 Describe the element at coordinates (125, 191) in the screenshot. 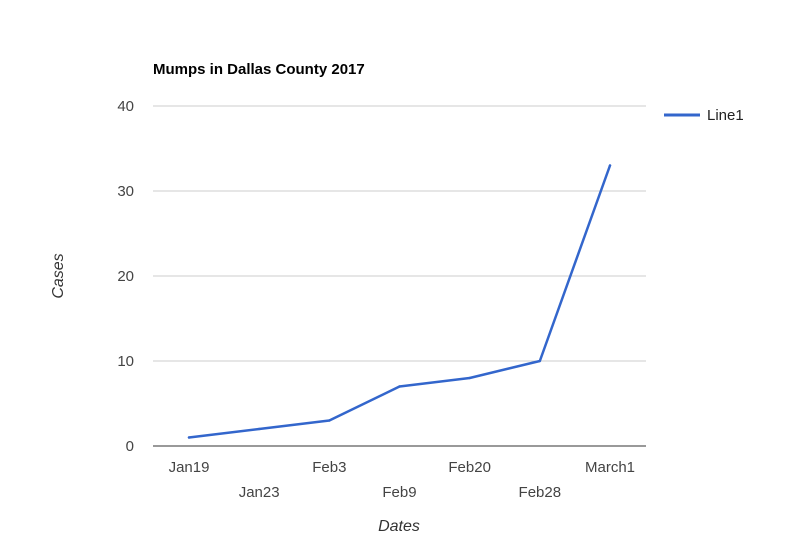

I see `y-tick-label: 30` at that location.